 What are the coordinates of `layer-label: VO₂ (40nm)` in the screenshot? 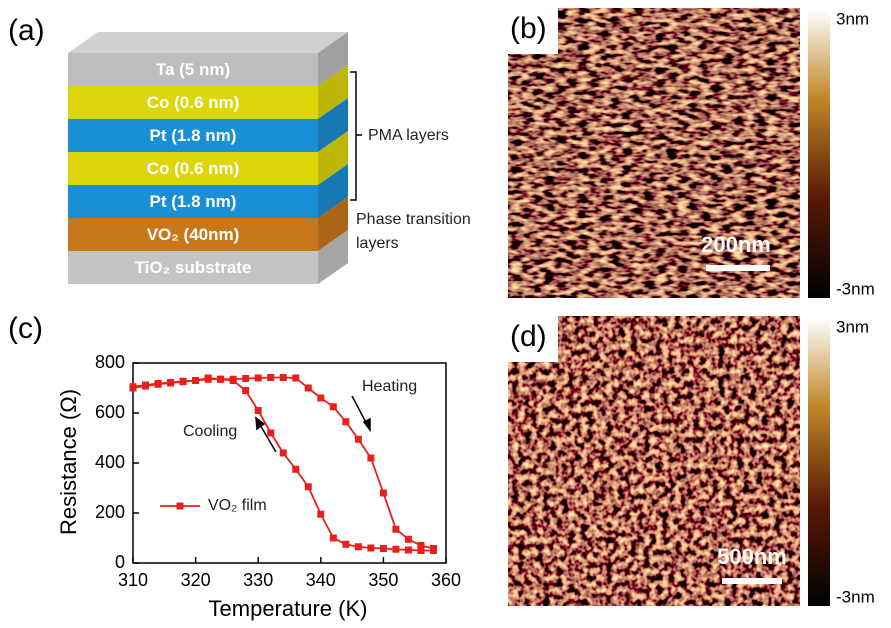 It's located at (193, 234).